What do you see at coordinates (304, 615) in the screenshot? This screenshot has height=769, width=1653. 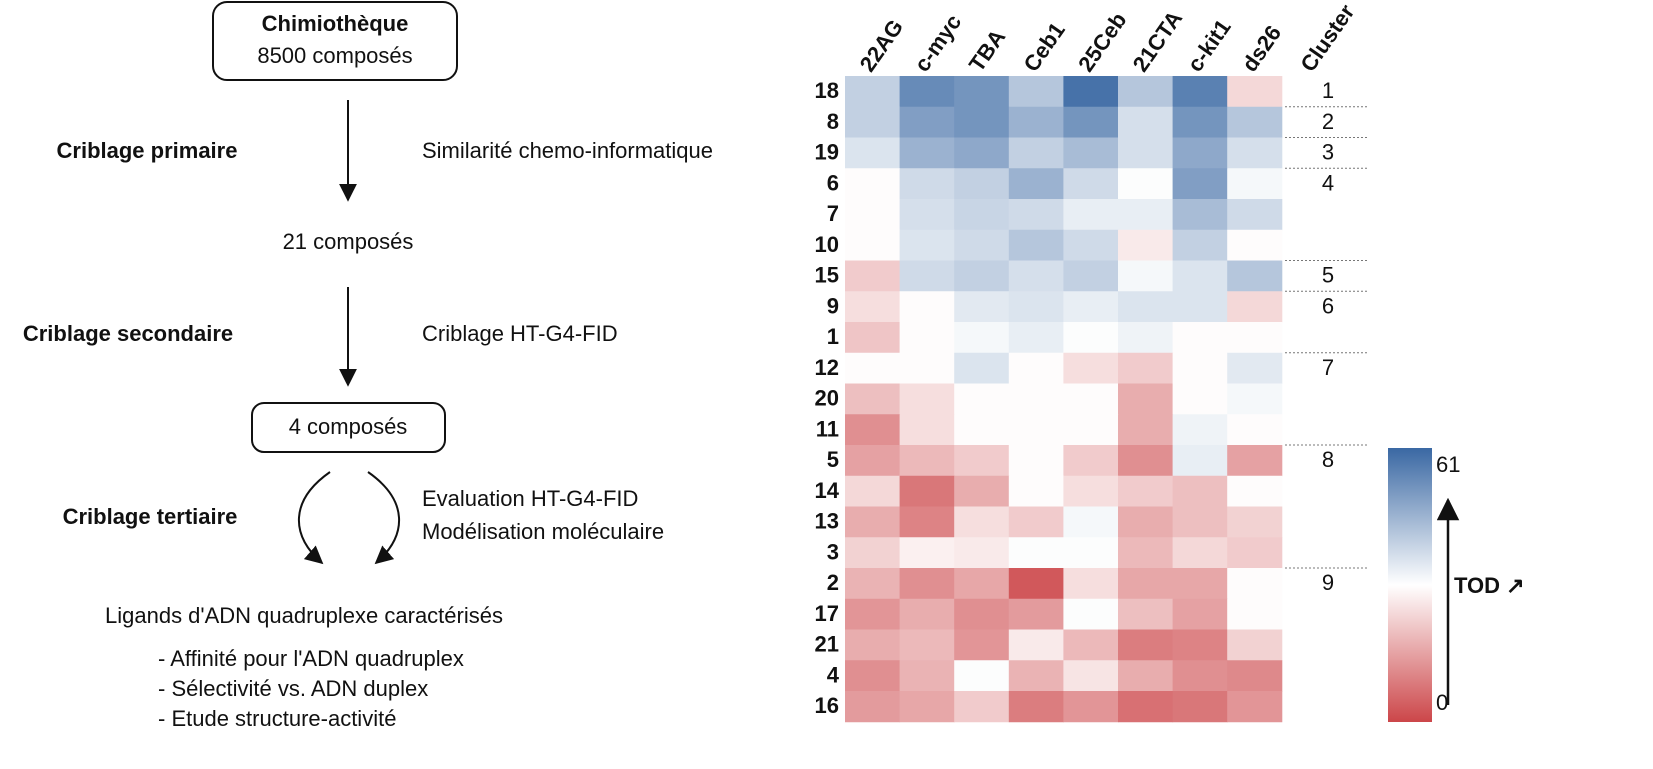 I see `outcome-title: Ligands d'ADN quadruplexe caractérisés` at bounding box center [304, 615].